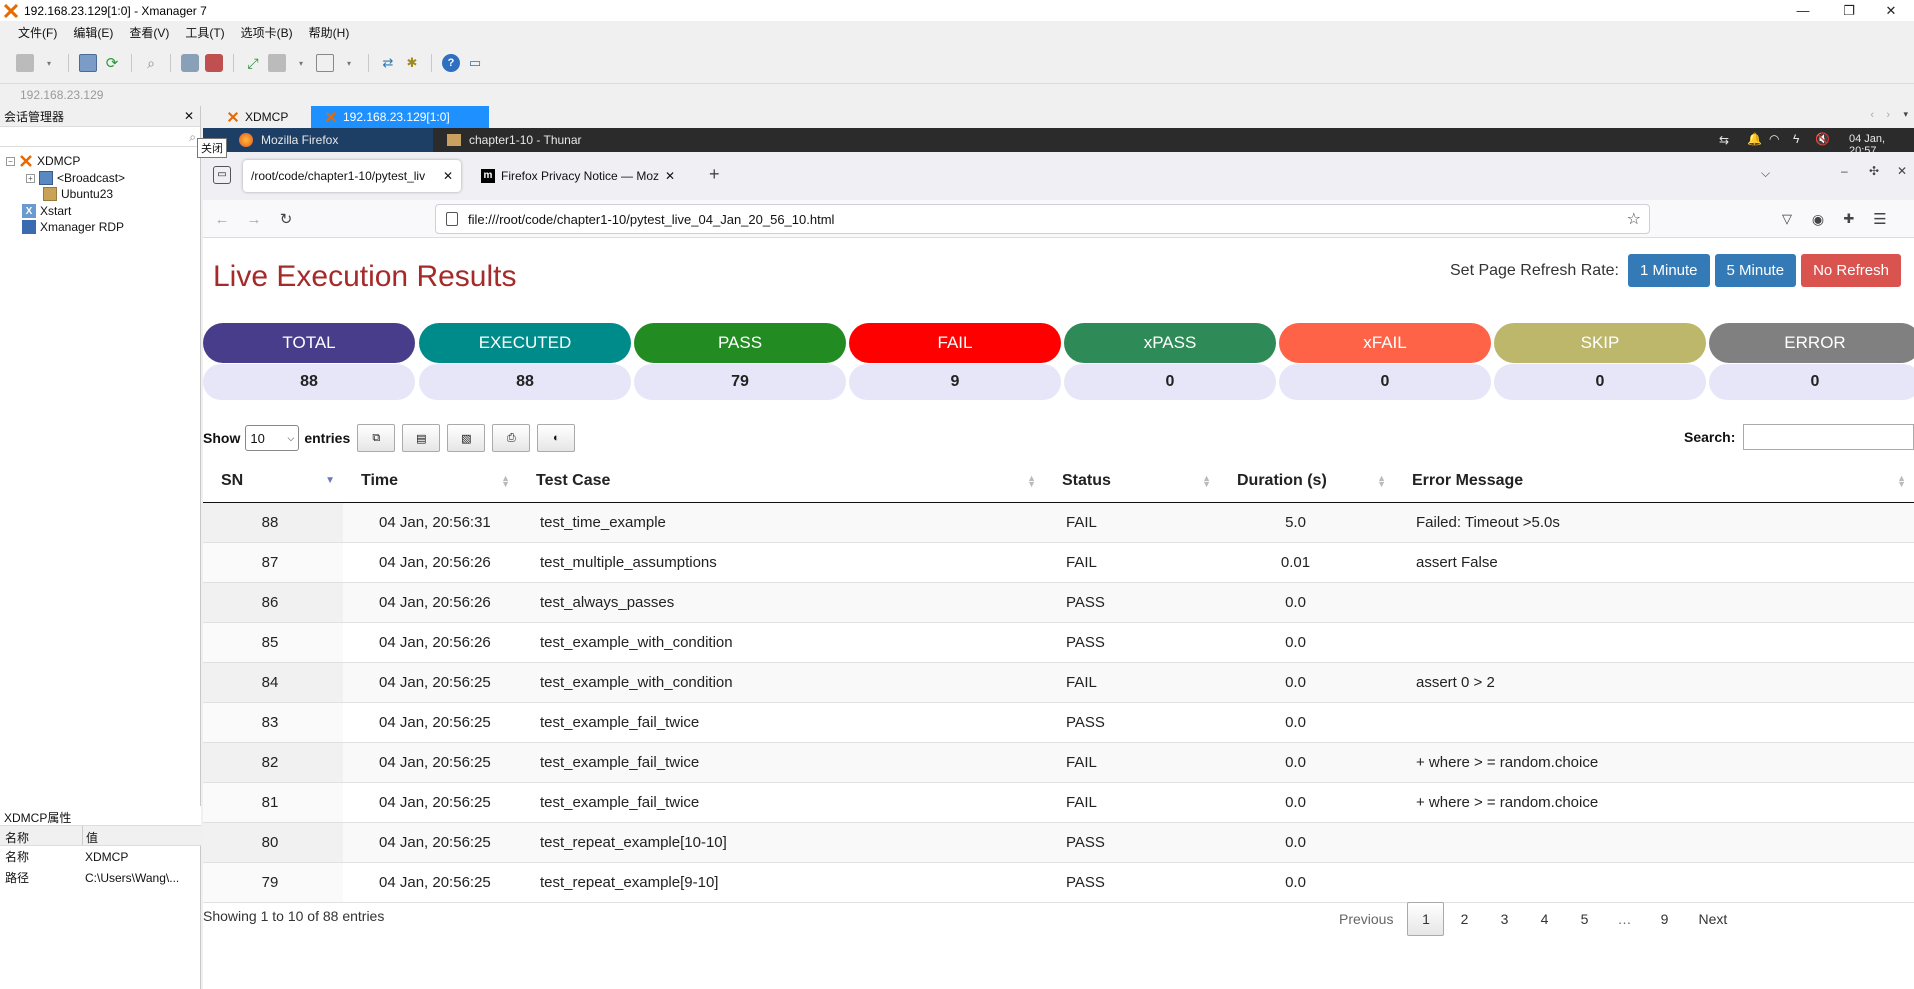 This screenshot has width=1914, height=989. What do you see at coordinates (254, 219) in the screenshot?
I see `forward-icon: →` at bounding box center [254, 219].